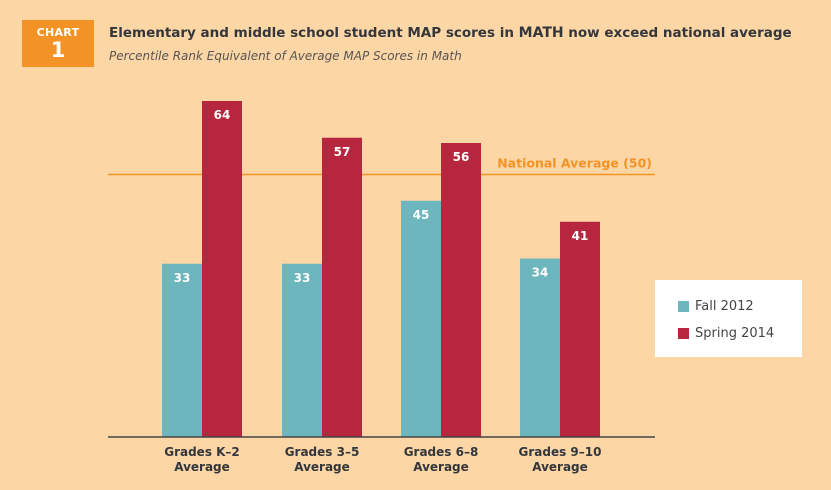 Image resolution: width=831 pixels, height=490 pixels. I want to click on legend-item-fall-2012: Fall 2012, so click(716, 306).